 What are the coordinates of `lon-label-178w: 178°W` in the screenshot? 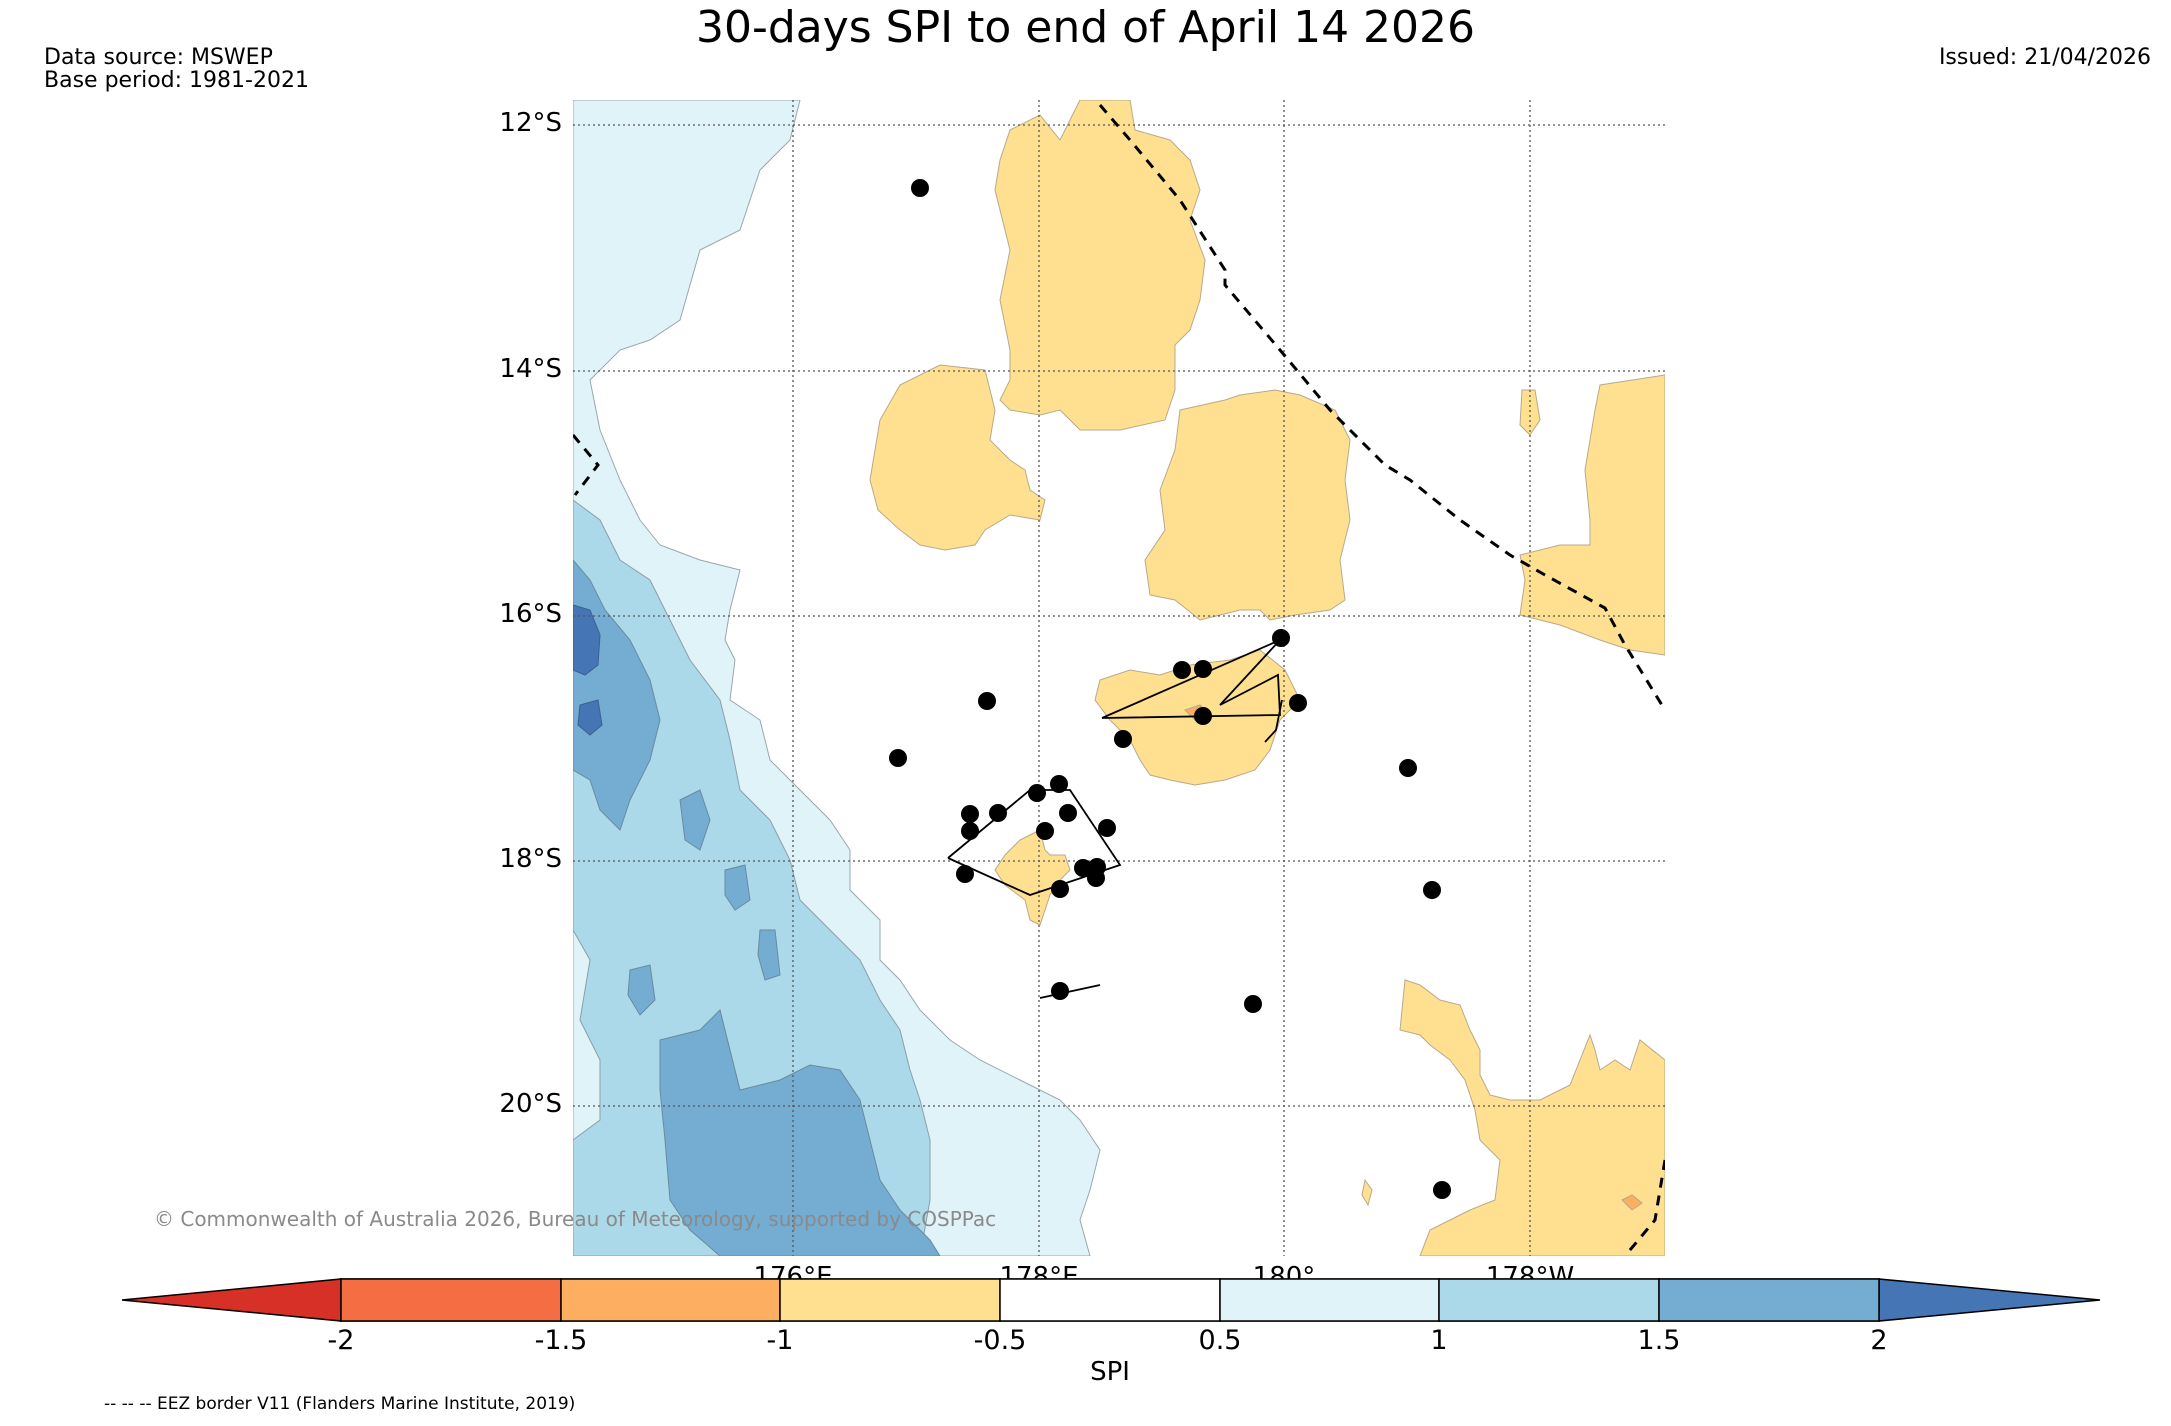 It's located at (1530, 1277).